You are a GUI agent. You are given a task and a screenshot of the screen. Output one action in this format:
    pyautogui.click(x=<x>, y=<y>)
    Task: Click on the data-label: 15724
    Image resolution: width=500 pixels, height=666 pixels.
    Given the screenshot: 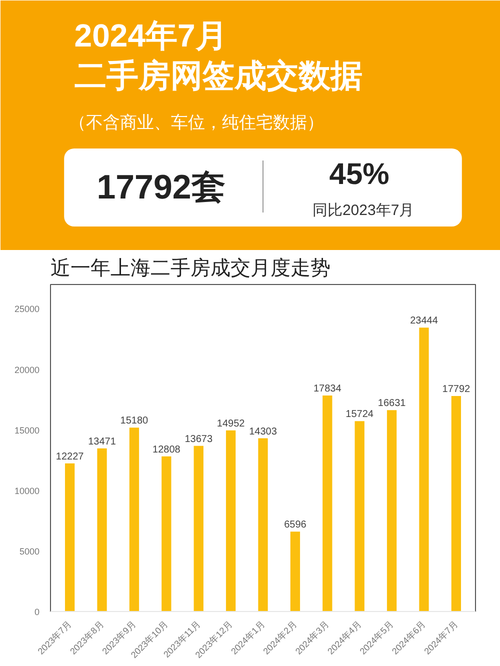 What is the action you would take?
    pyautogui.click(x=360, y=414)
    